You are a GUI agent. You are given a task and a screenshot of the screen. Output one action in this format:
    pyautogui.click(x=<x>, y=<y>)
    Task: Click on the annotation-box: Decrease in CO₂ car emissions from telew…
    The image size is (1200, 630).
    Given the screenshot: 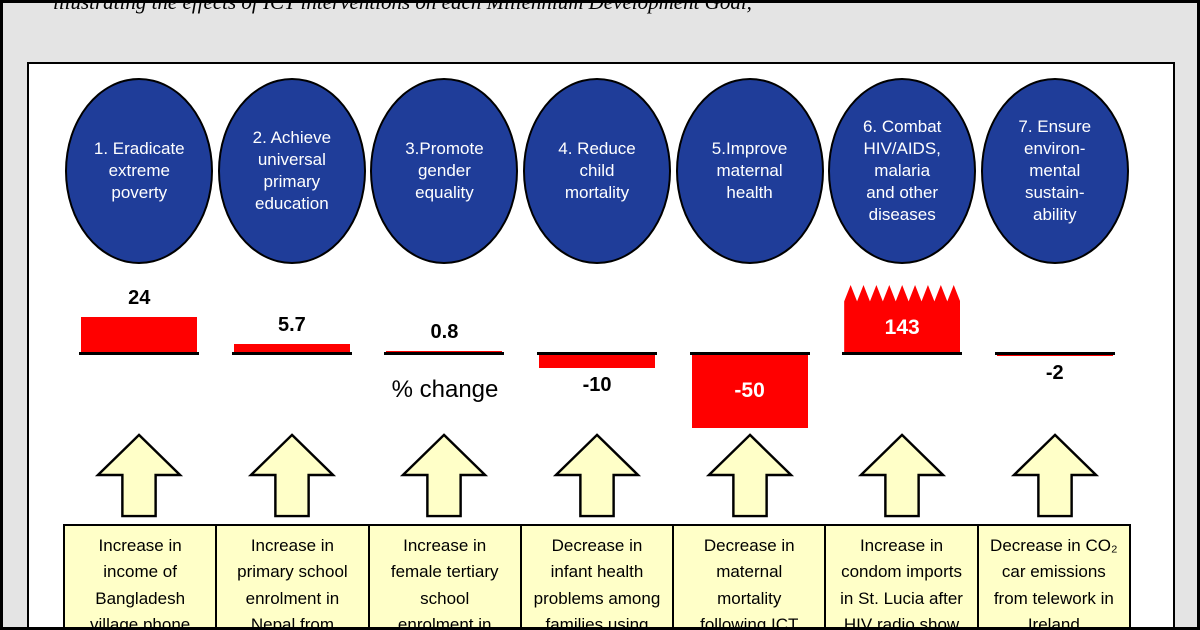 What is the action you would take?
    pyautogui.click(x=1053, y=577)
    